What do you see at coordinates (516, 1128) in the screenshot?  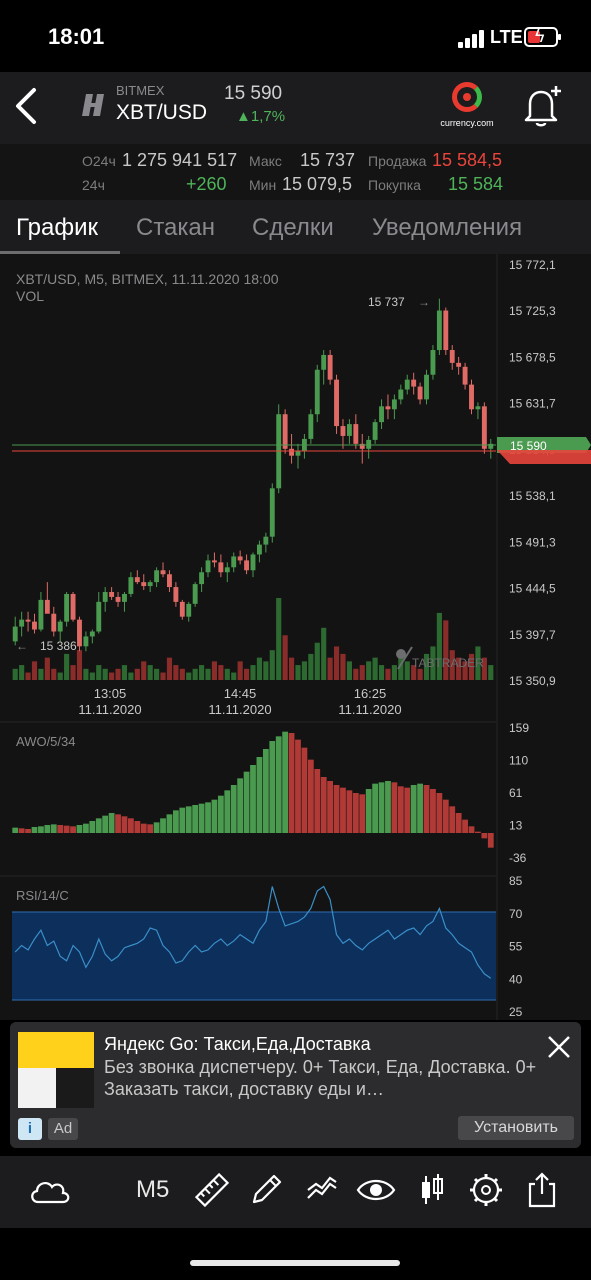 I see `ad-install-button: Установить` at bounding box center [516, 1128].